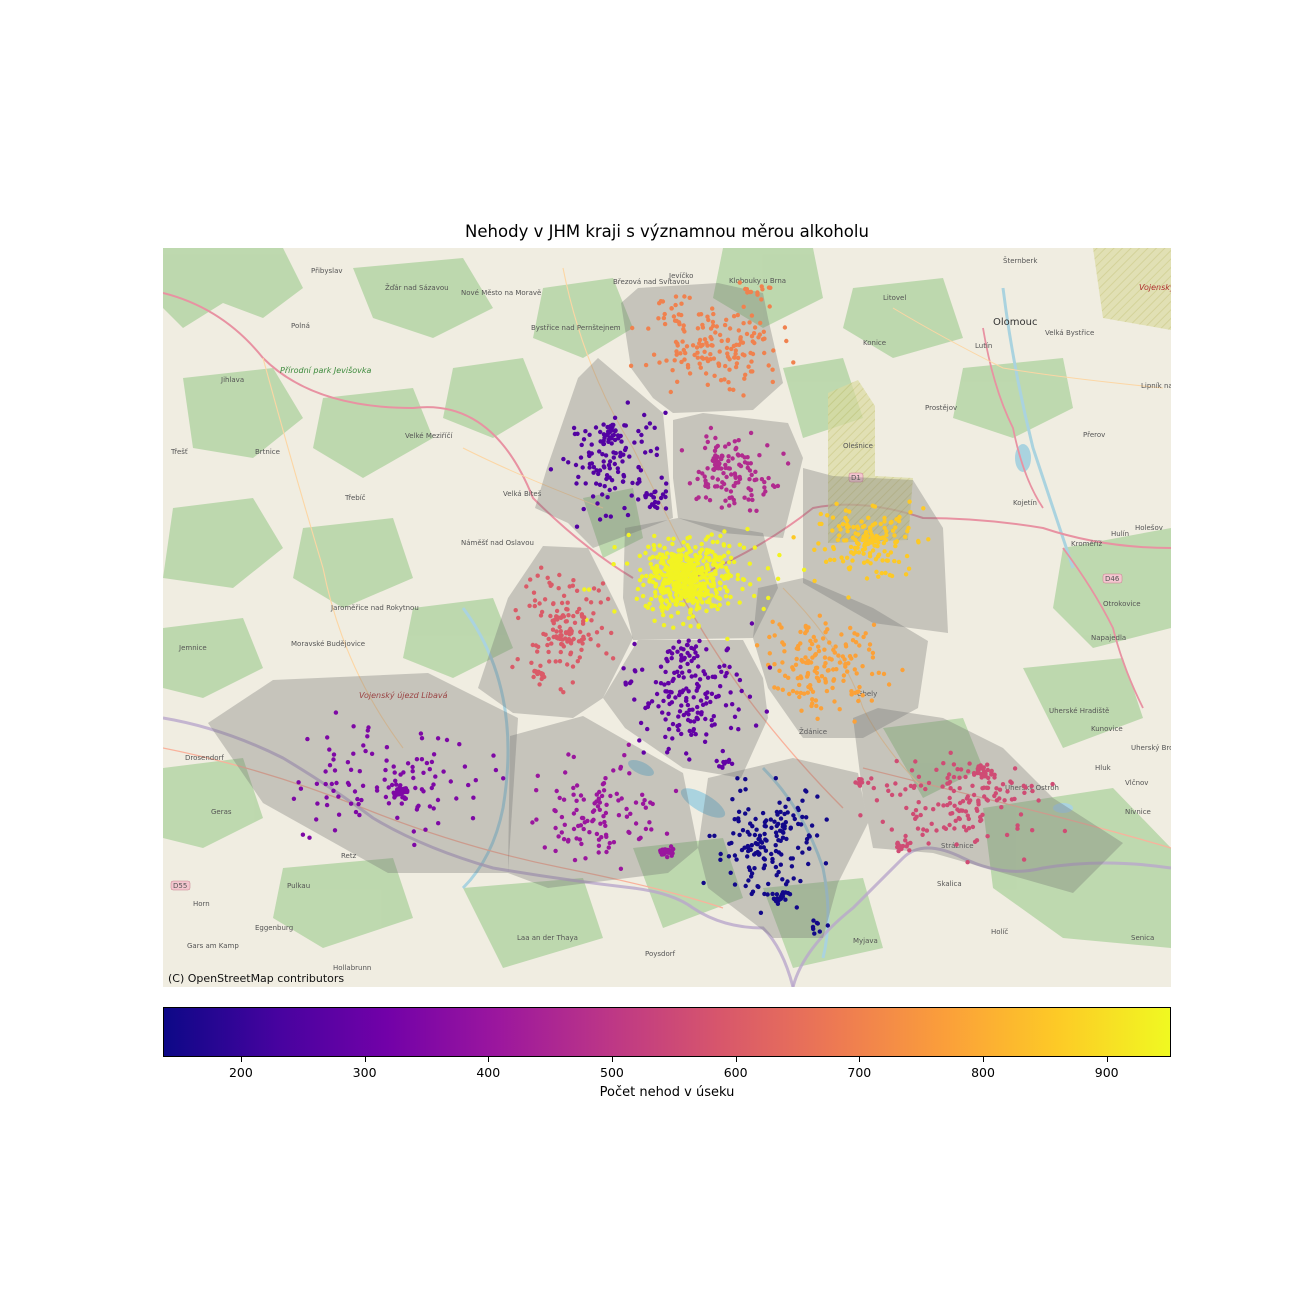  Describe the element at coordinates (697, 695) in the screenshot. I see `section-points-middle-indigo` at that location.